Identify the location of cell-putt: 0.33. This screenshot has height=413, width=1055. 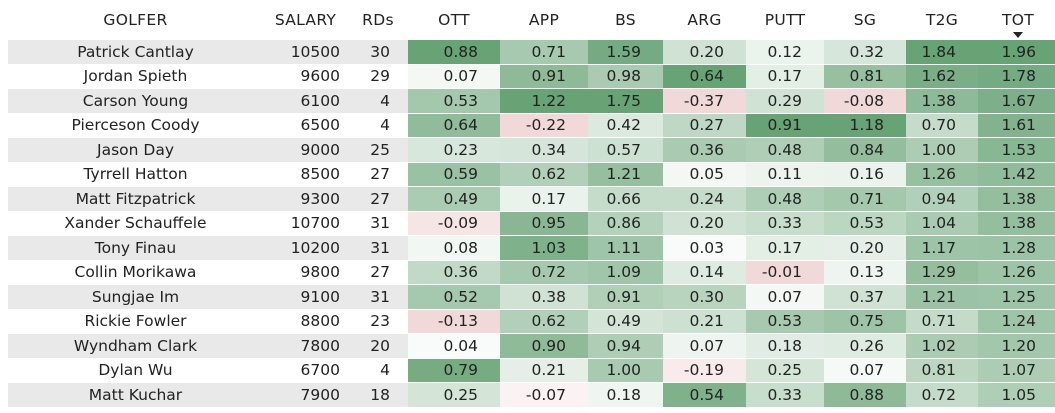
(785, 394).